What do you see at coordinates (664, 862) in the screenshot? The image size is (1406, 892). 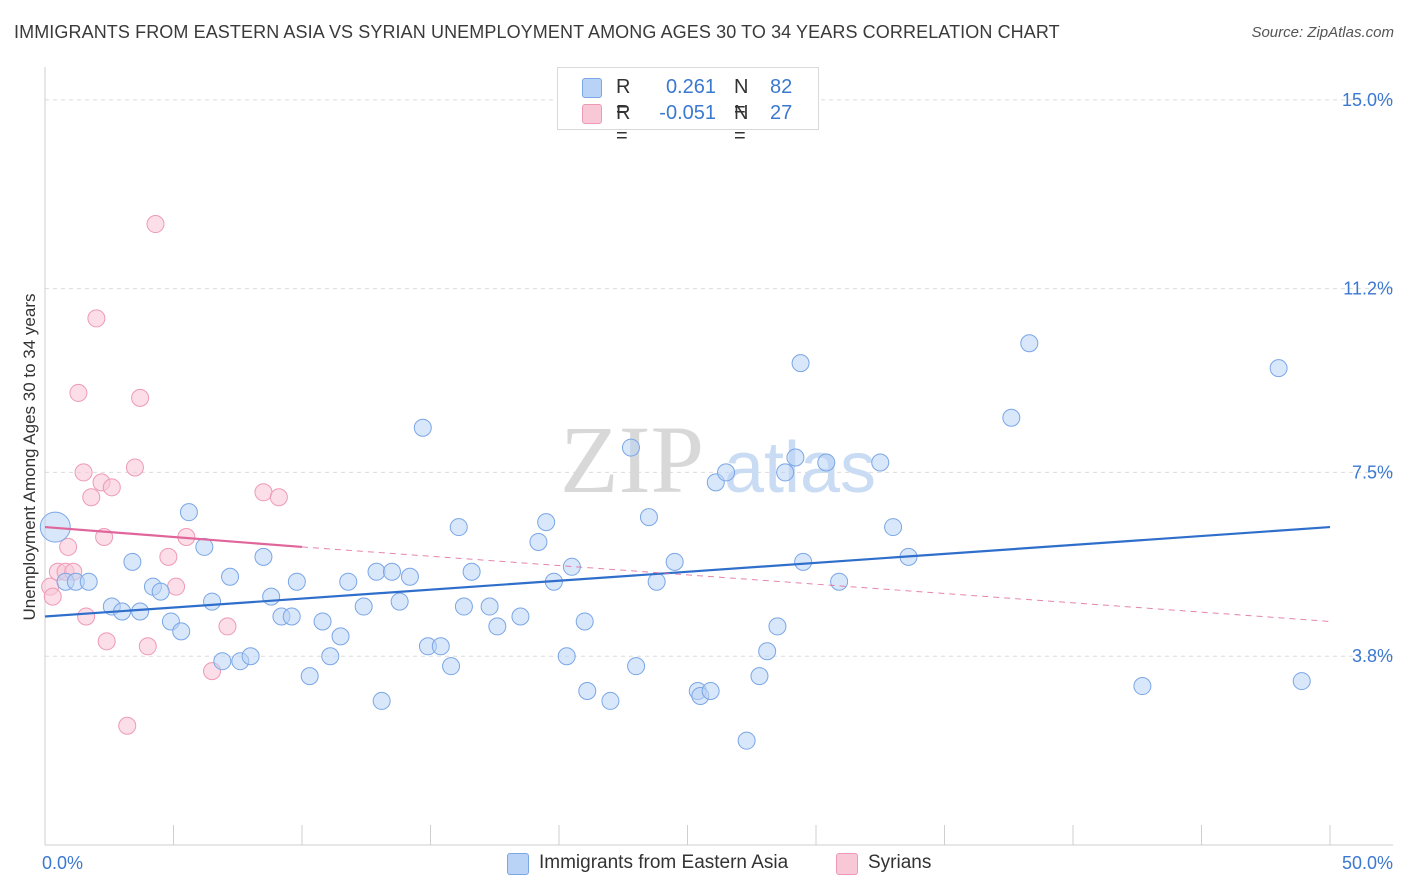 I see `legend-label-eastern-asia: Immigrants from Eastern Asia` at bounding box center [664, 862].